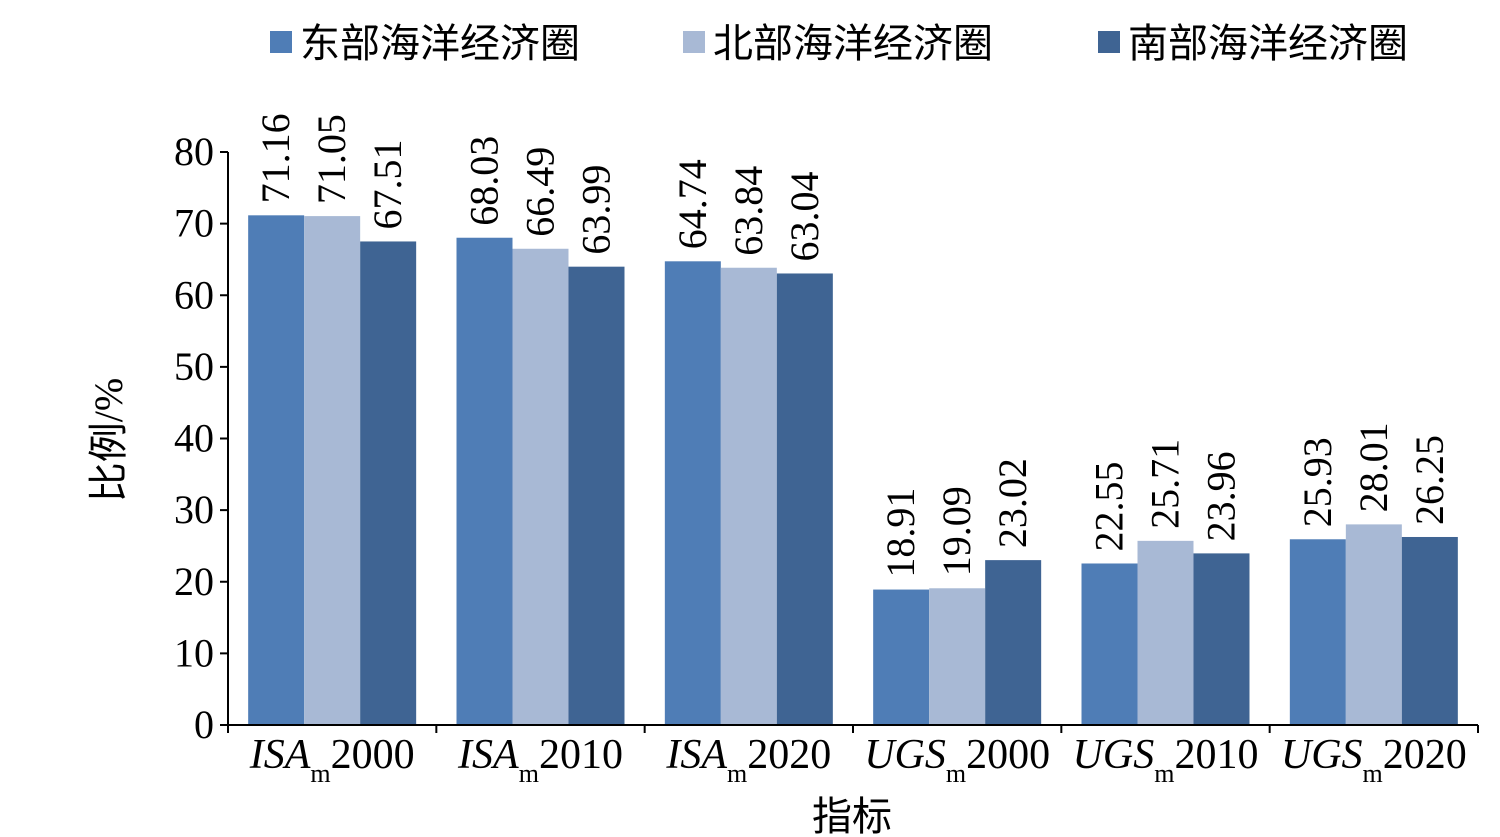 The image size is (1500, 837). Describe the element at coordinates (748, 211) in the screenshot. I see `data-label-2-3: 63.84` at that location.